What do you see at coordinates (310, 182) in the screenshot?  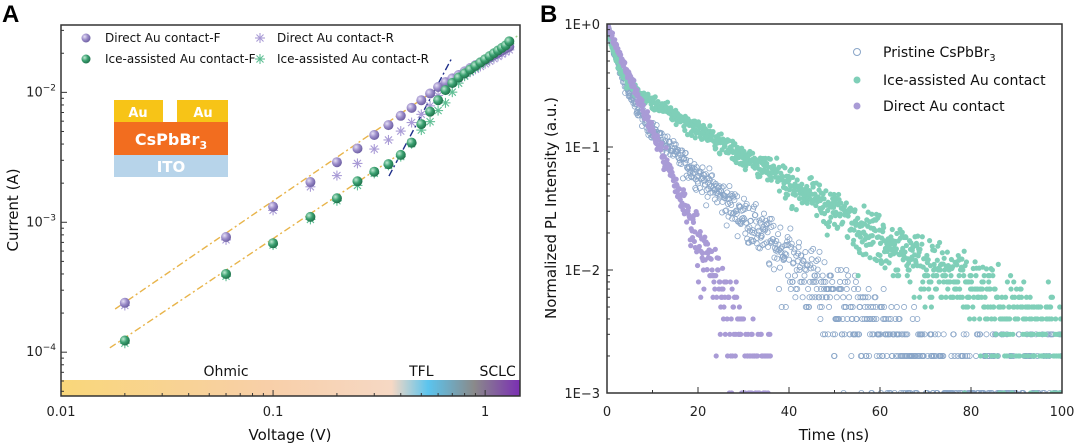 I see `data-point-direct-f` at bounding box center [310, 182].